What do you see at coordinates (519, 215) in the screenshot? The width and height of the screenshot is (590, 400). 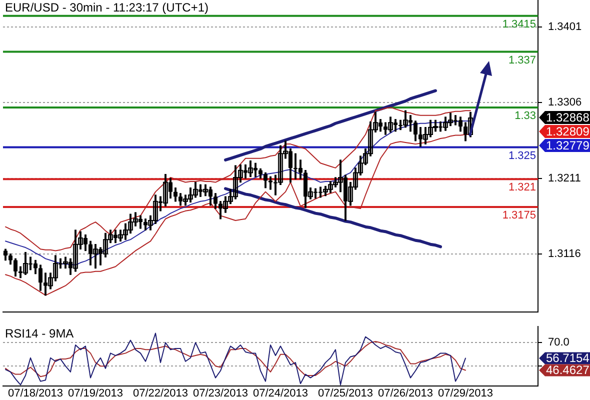 I see `ref-line-label: 1.3175` at bounding box center [519, 215].